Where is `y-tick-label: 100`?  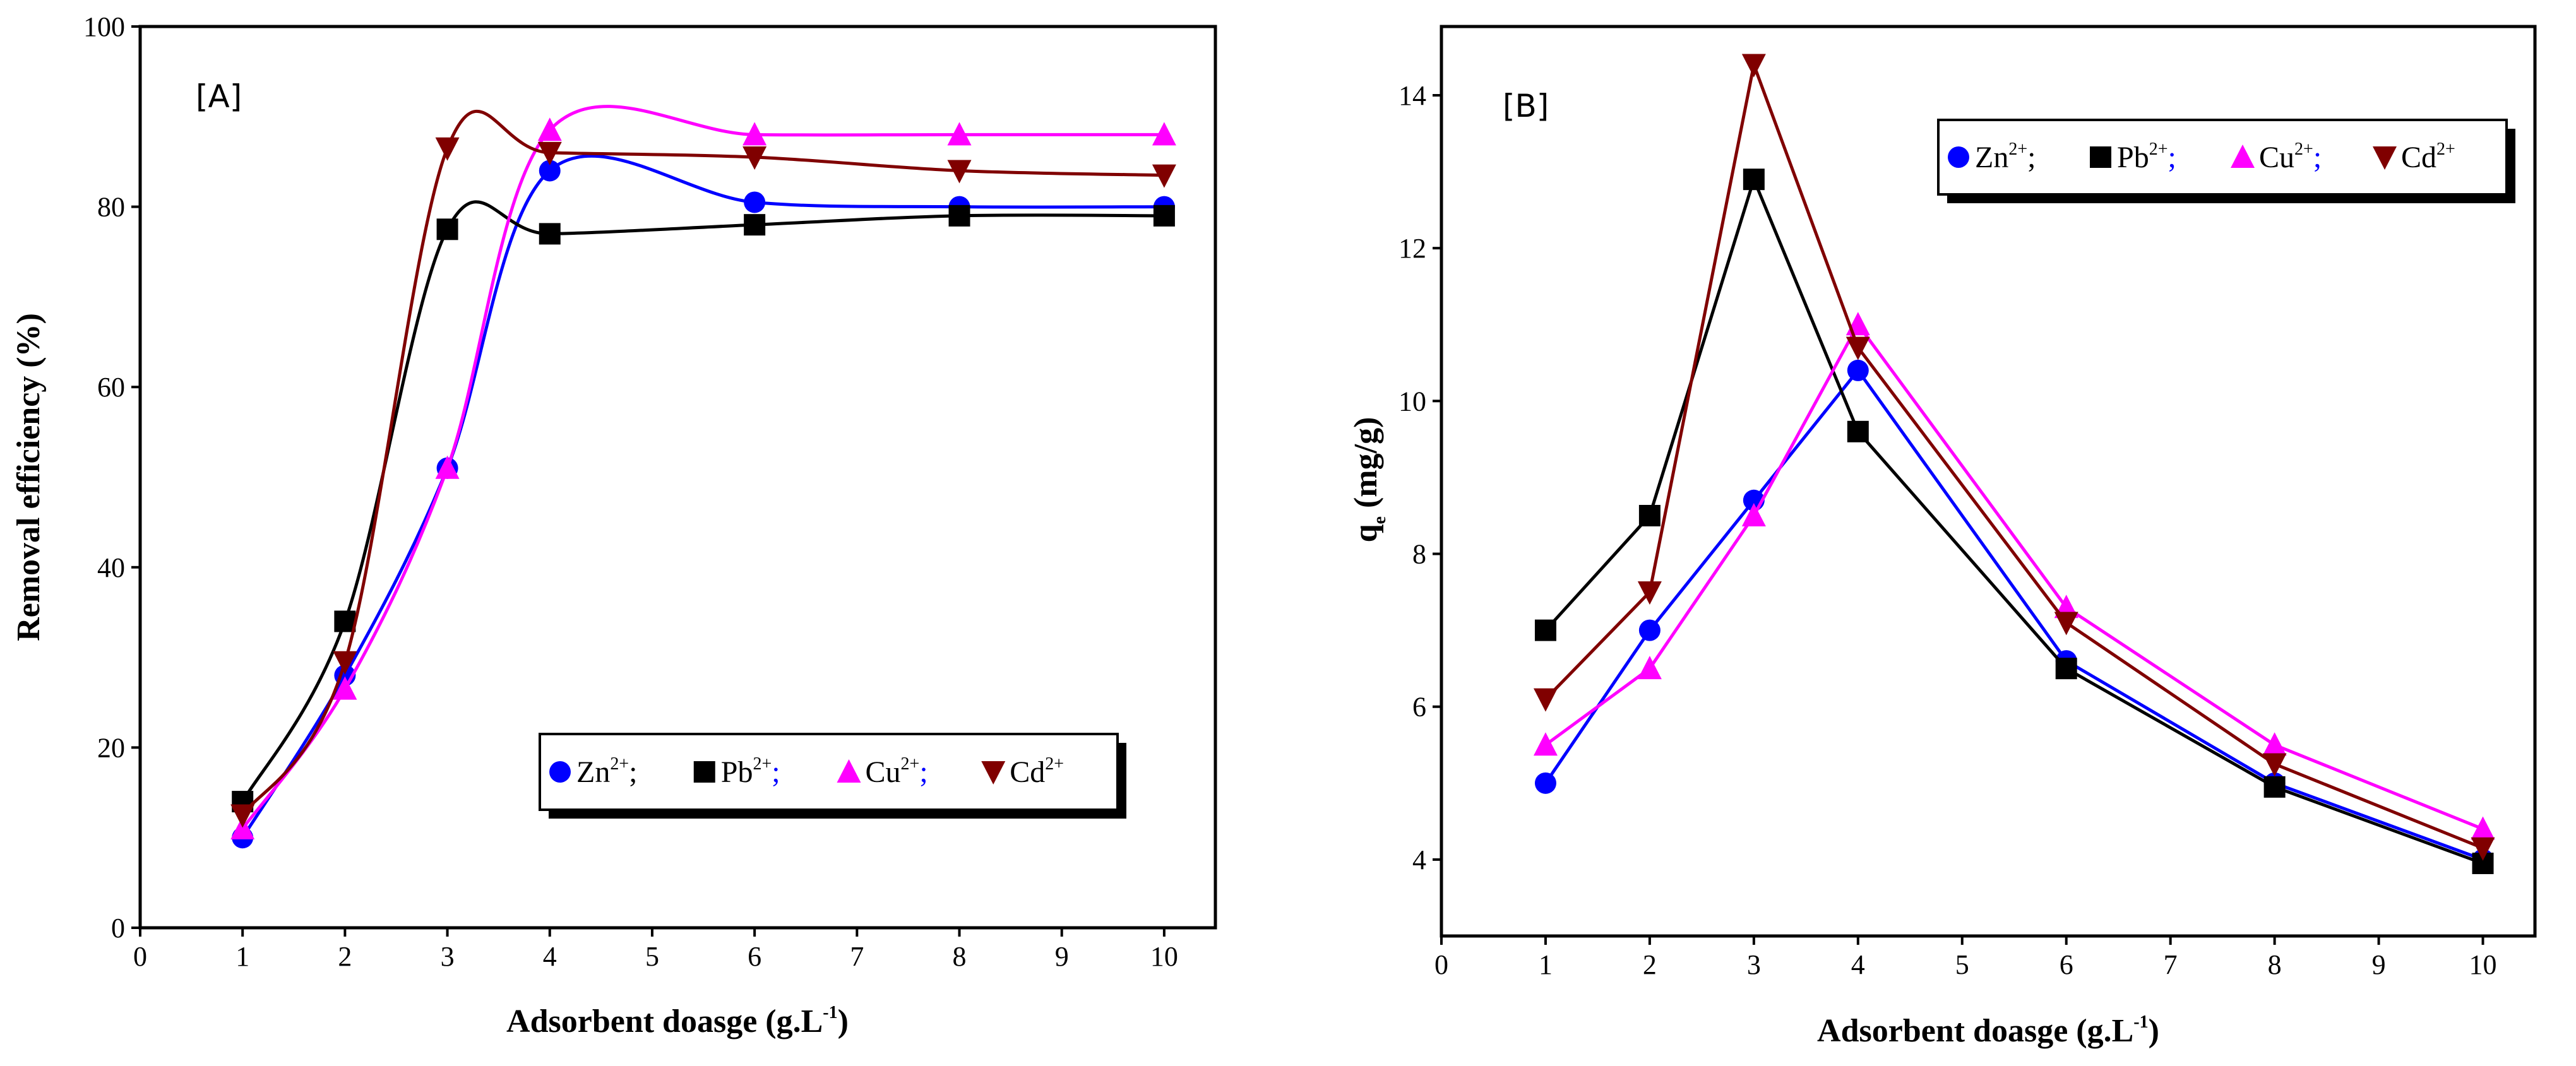
y-tick-label: 100 is located at coordinates (104, 26).